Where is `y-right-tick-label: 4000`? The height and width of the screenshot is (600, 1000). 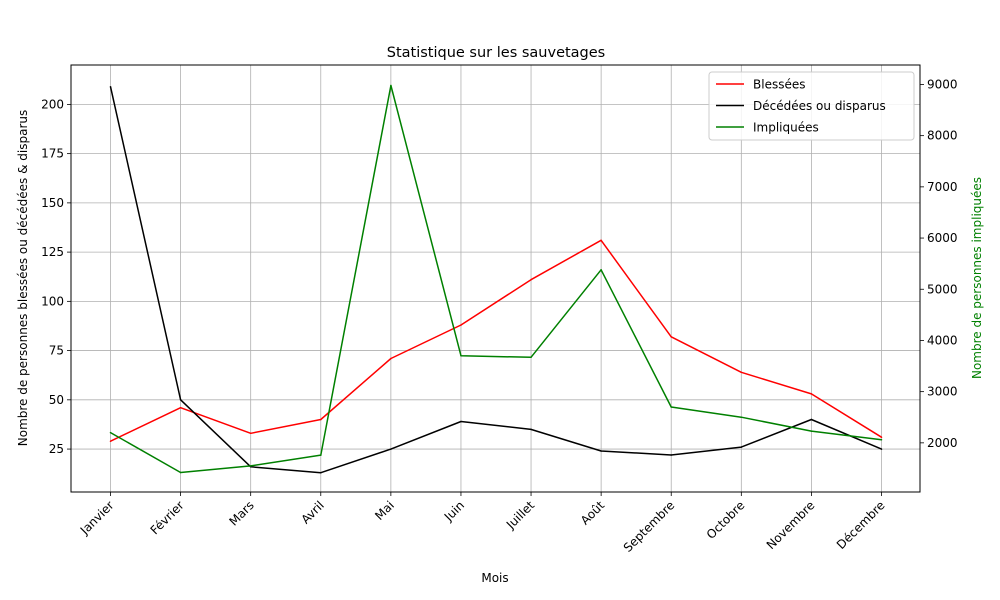 y-right-tick-label: 4000 is located at coordinates (942, 340).